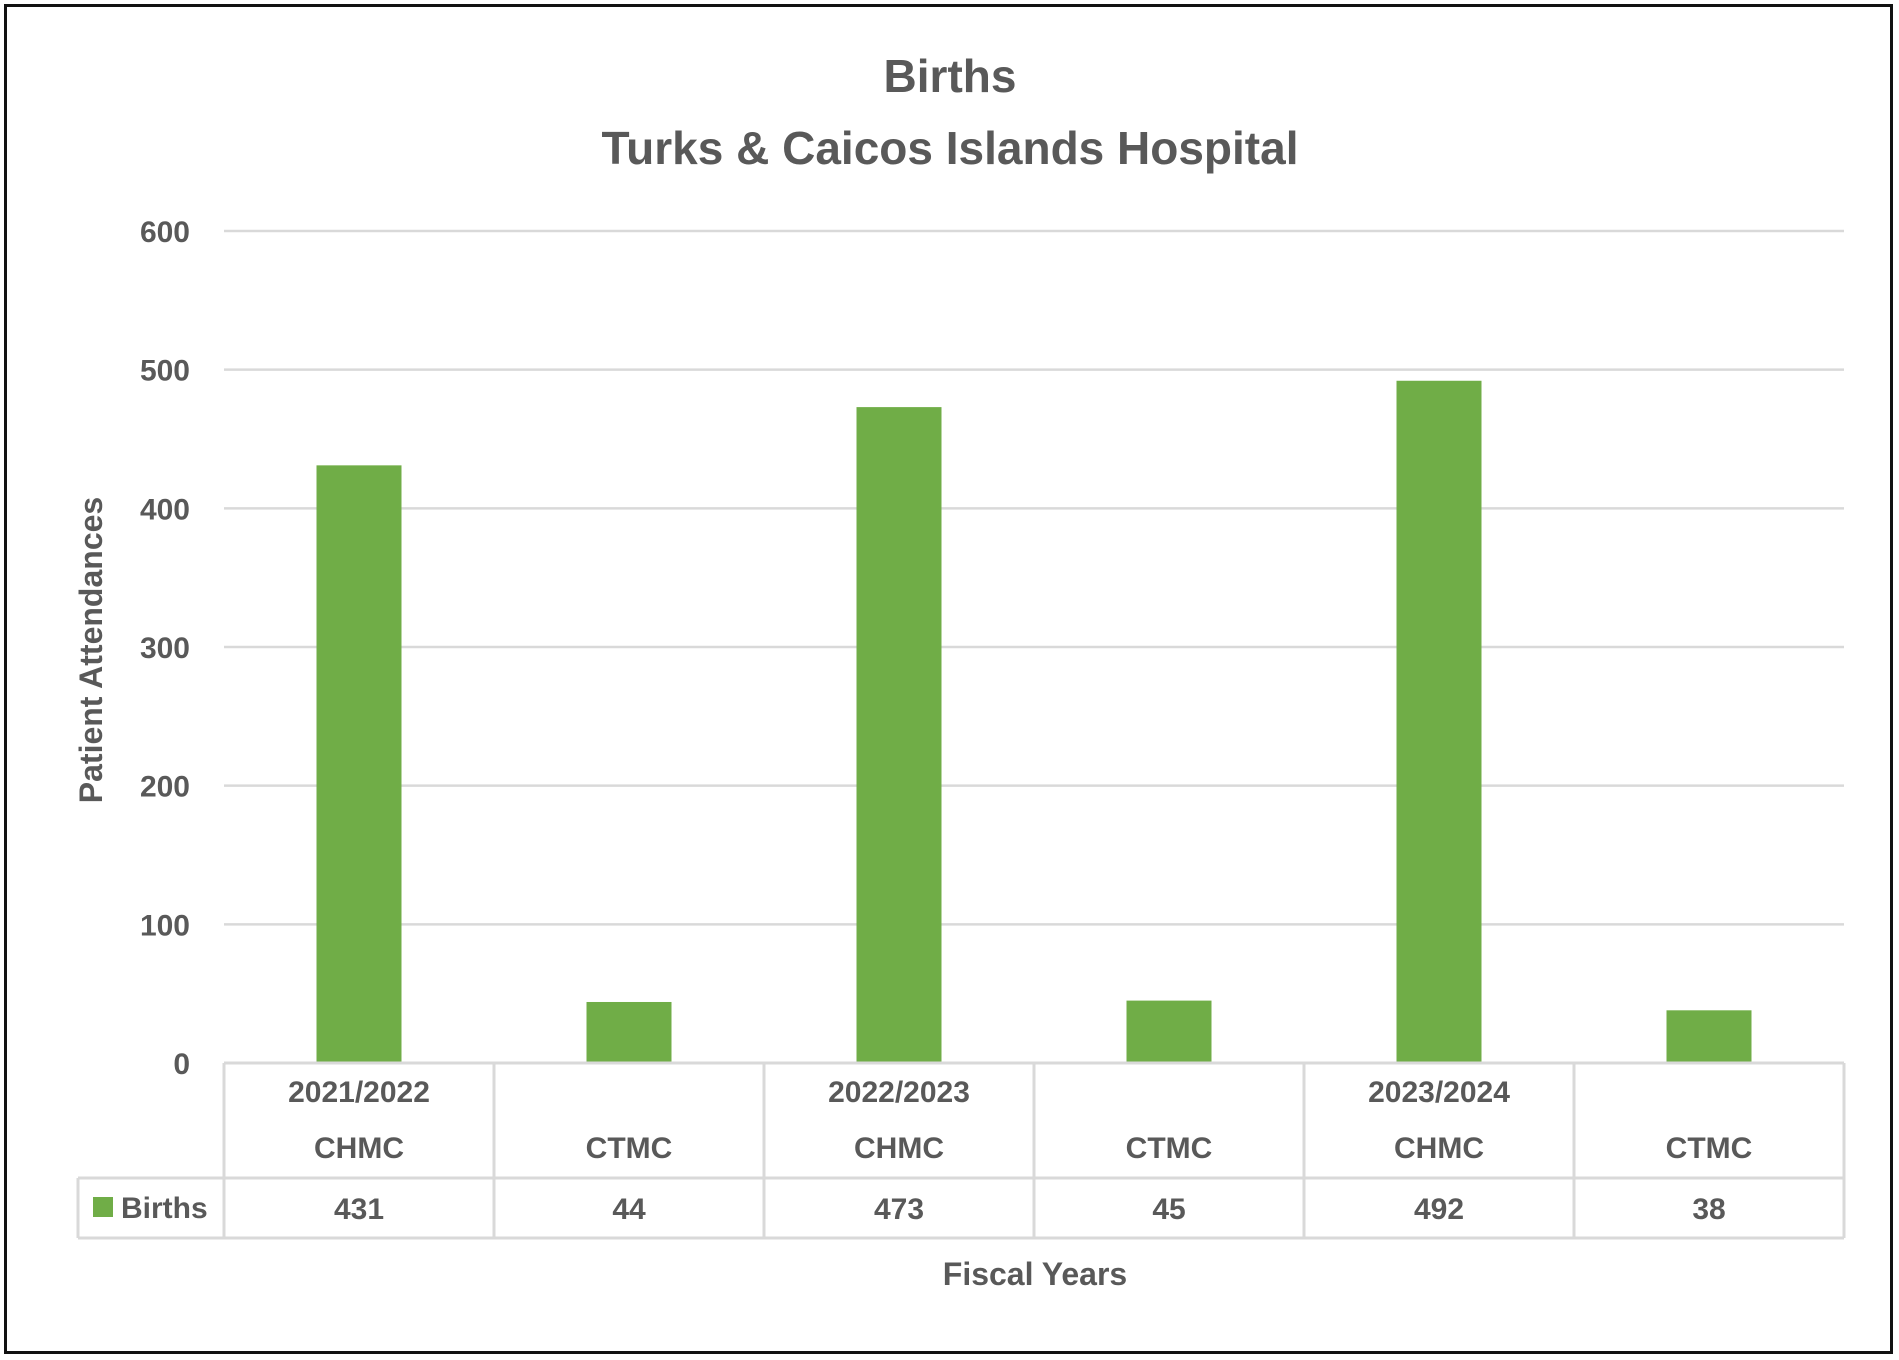 This screenshot has height=1360, width=1899. Describe the element at coordinates (1168, 1209) in the screenshot. I see `data-label: 45` at that location.